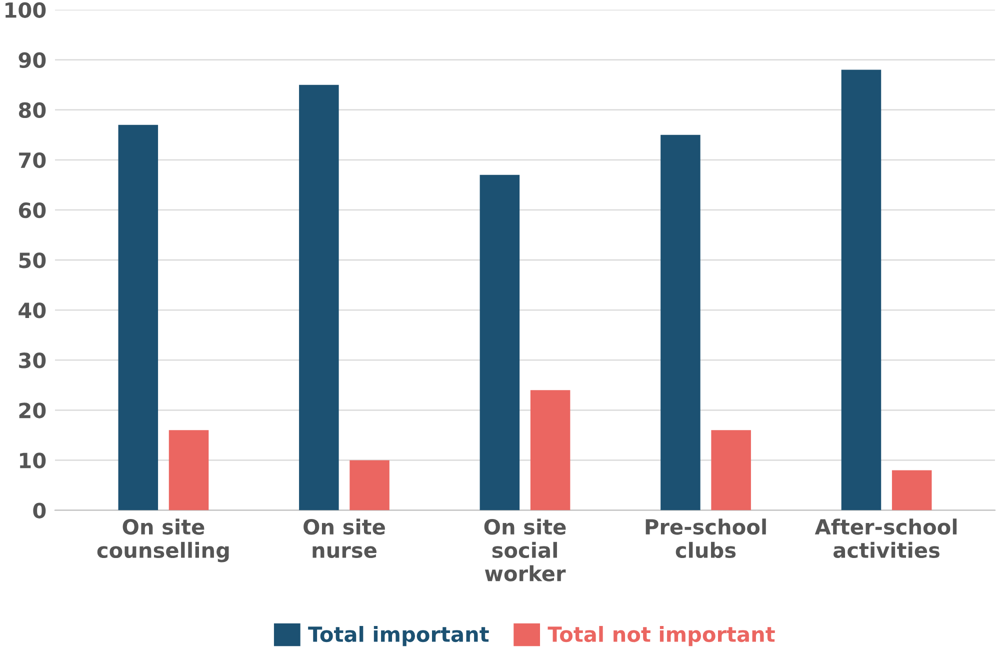 Image resolution: width=1000 pixels, height=650 pixels. I want to click on x-tick-label: On site social worker, so click(525, 550).